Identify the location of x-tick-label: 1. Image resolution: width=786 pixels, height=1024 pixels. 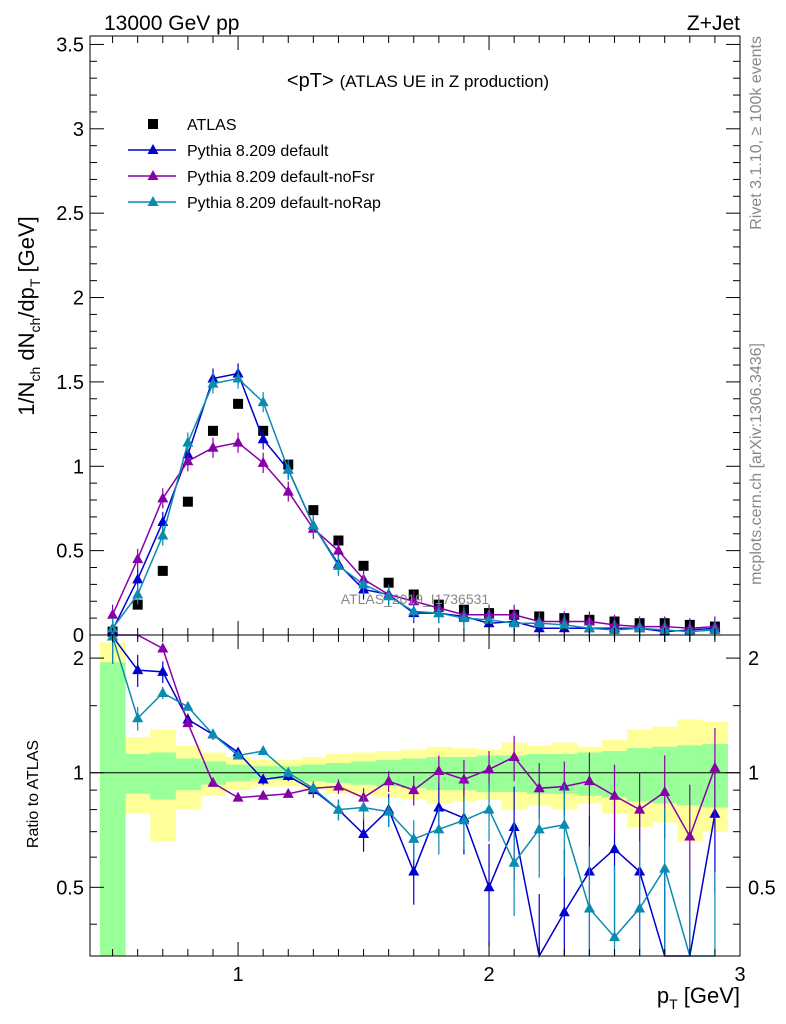
(238, 975).